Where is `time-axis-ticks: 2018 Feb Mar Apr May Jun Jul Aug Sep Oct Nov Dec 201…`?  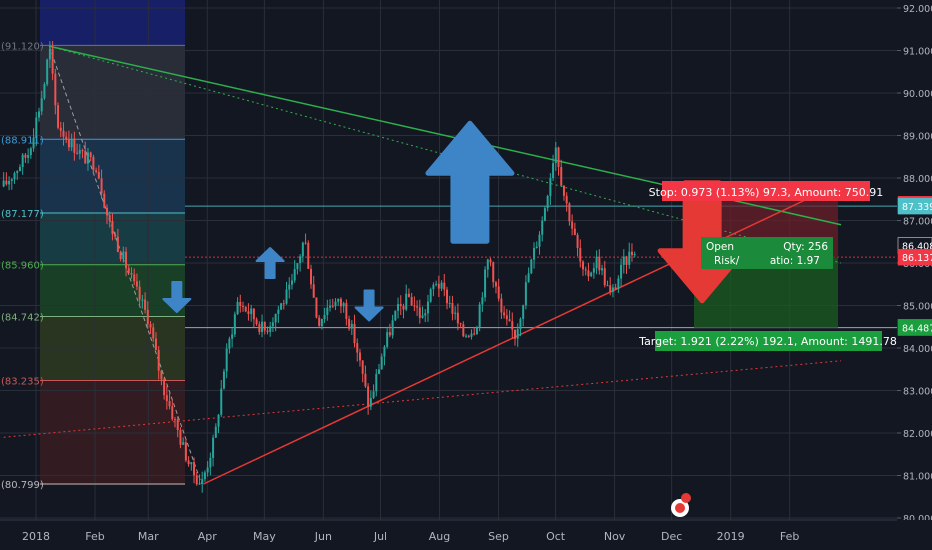 time-axis-ticks: 2018 Feb Mar Apr May Jun Jul Aug Sep Oct Nov Dec 201… is located at coordinates (410, 536).